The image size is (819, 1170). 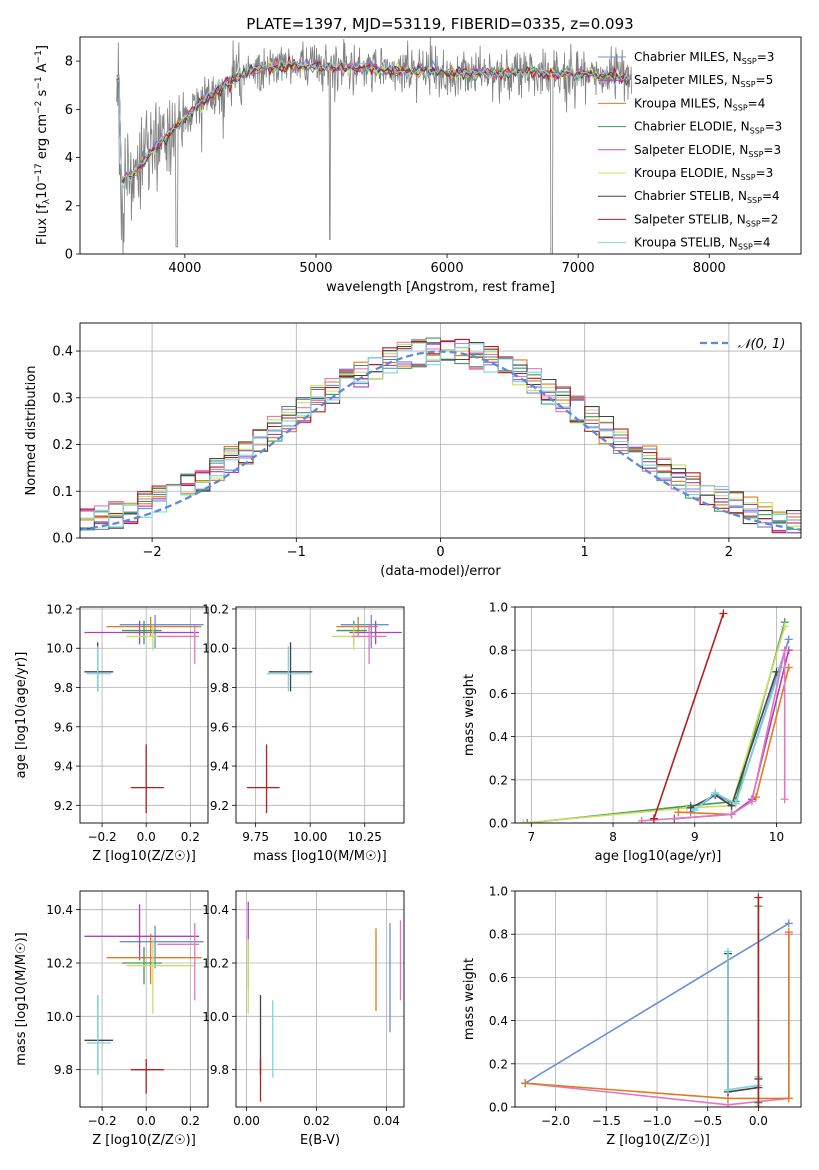 What do you see at coordinates (43, 145) in the screenshot?
I see `y-axis-label: Flux [fλ10−17 erg cm−2 s−1 A−1]` at bounding box center [43, 145].